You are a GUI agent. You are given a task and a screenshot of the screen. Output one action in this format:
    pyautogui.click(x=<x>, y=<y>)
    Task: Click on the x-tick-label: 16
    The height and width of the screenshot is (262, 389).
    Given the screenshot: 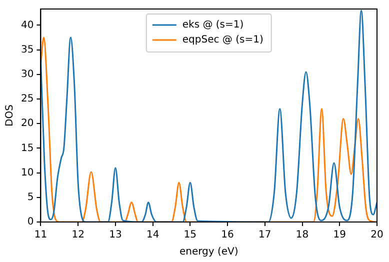 What is the action you would take?
    pyautogui.click(x=227, y=235)
    